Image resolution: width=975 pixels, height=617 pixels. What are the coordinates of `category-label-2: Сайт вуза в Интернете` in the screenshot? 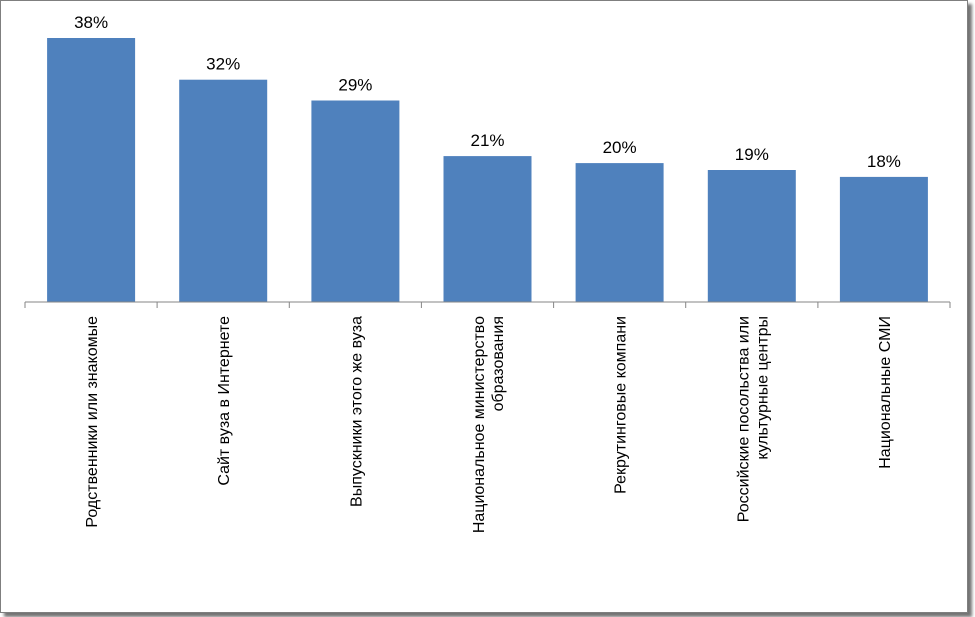 It's located at (224, 401).